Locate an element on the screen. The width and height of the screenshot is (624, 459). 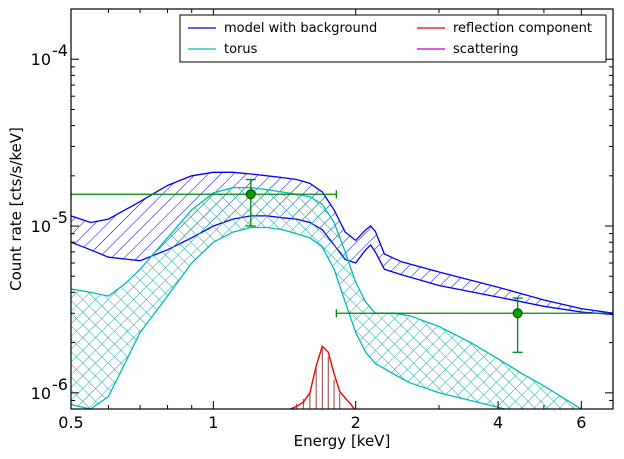
y-tick-label-exponent: -4 is located at coordinates (60, 50).